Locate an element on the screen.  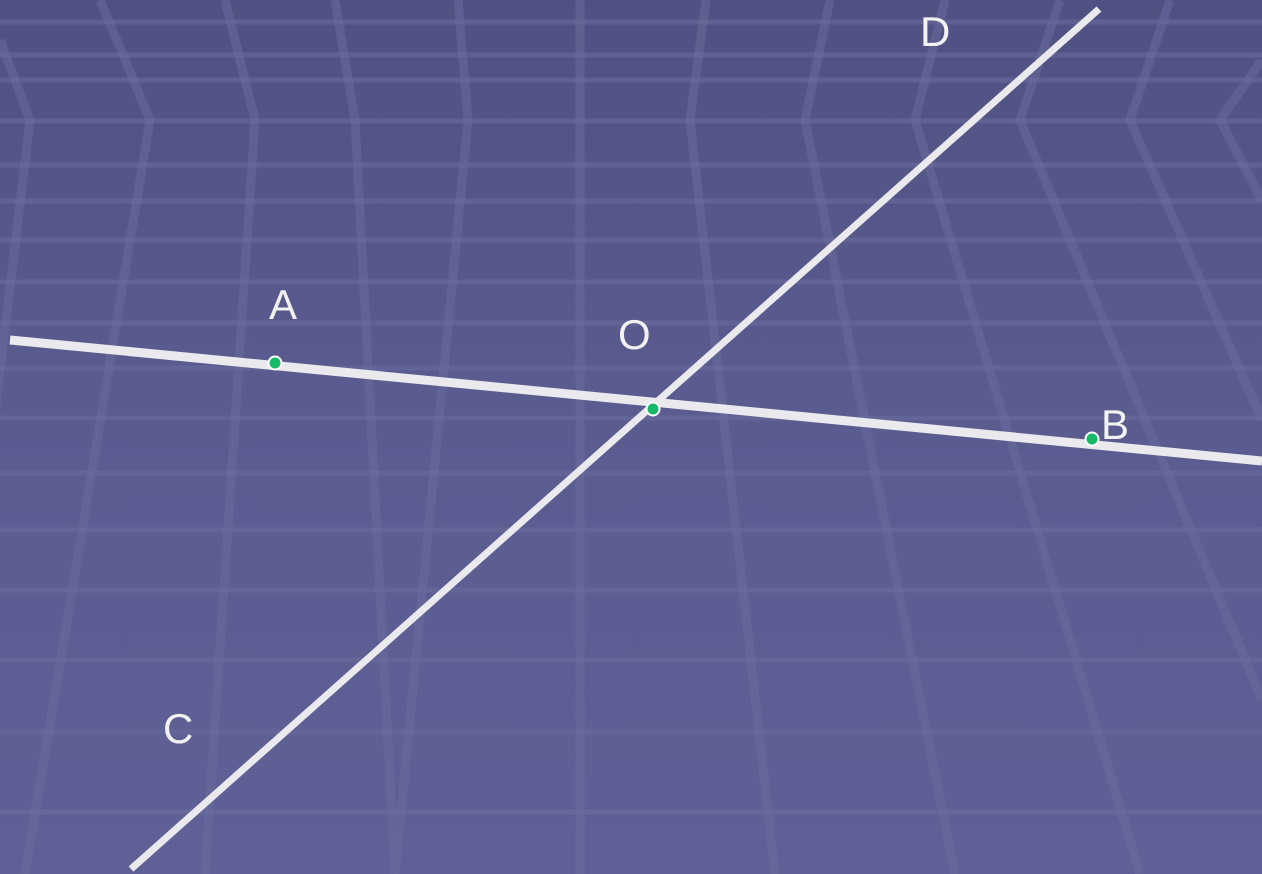
label-c: C is located at coordinates (178, 728).